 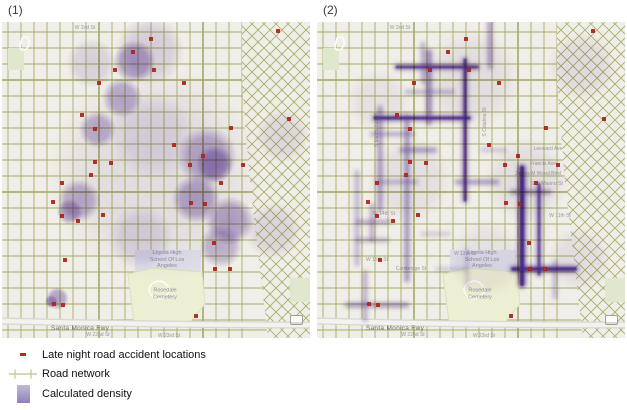 What do you see at coordinates (330, 10) in the screenshot?
I see `panel-2-label: (2)` at bounding box center [330, 10].